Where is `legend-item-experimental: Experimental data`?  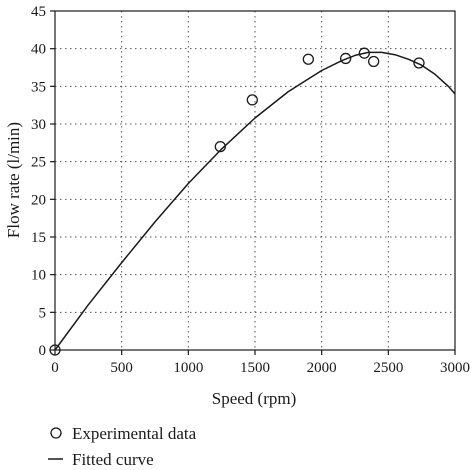 legend-item-experimental: Experimental data is located at coordinates (123, 433).